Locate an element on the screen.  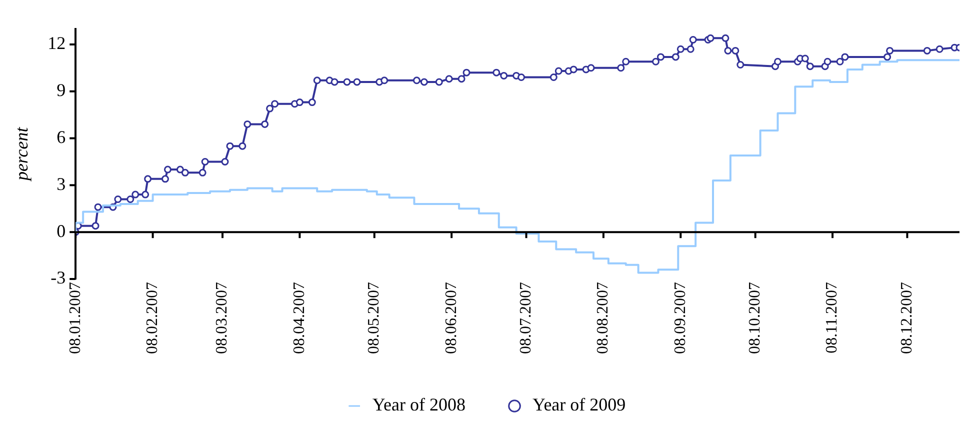
legend-label: Year of 2008 is located at coordinates (419, 404).